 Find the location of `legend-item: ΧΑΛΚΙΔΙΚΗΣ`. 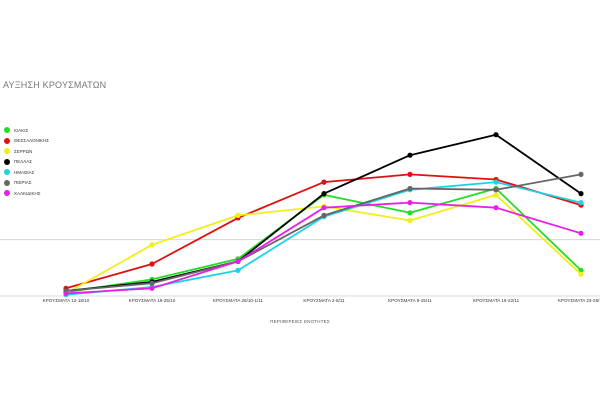

legend-item: ΧΑΛΚΙΔΙΚΗΣ is located at coordinates (26, 193).